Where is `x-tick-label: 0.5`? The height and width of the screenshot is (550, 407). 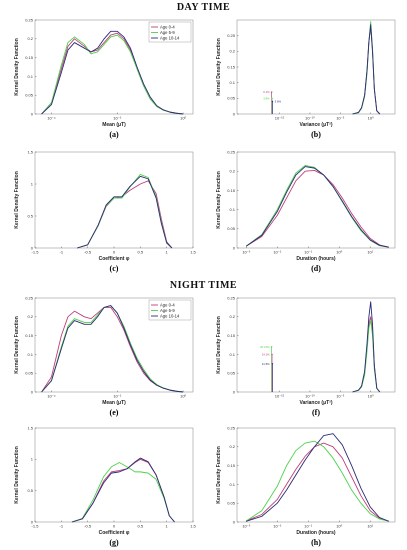
x-tick-label: 0.5 is located at coordinates (141, 252).